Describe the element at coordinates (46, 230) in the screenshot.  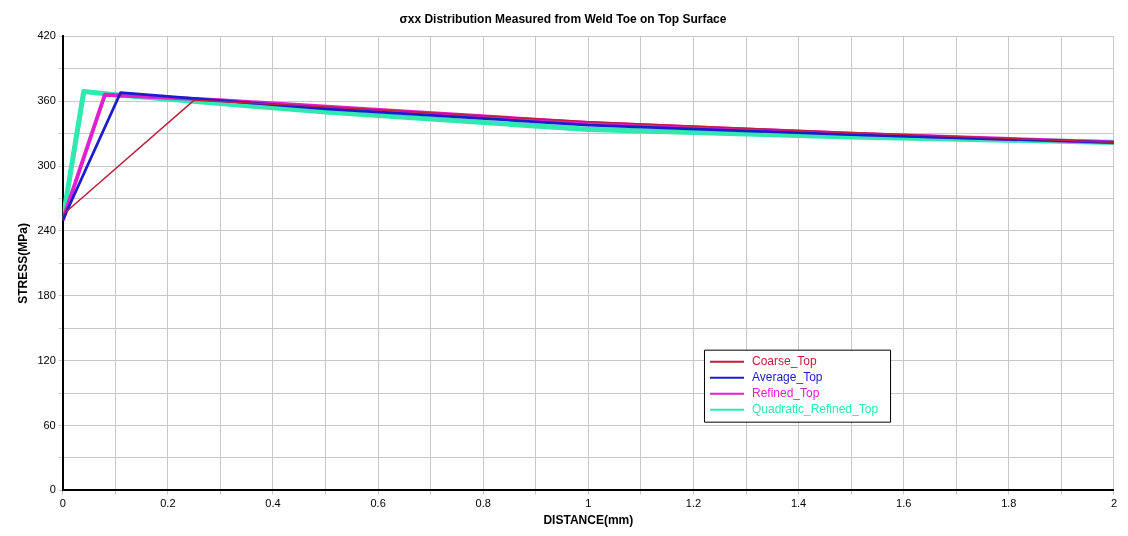
I see `y-tick-label: 240` at that location.